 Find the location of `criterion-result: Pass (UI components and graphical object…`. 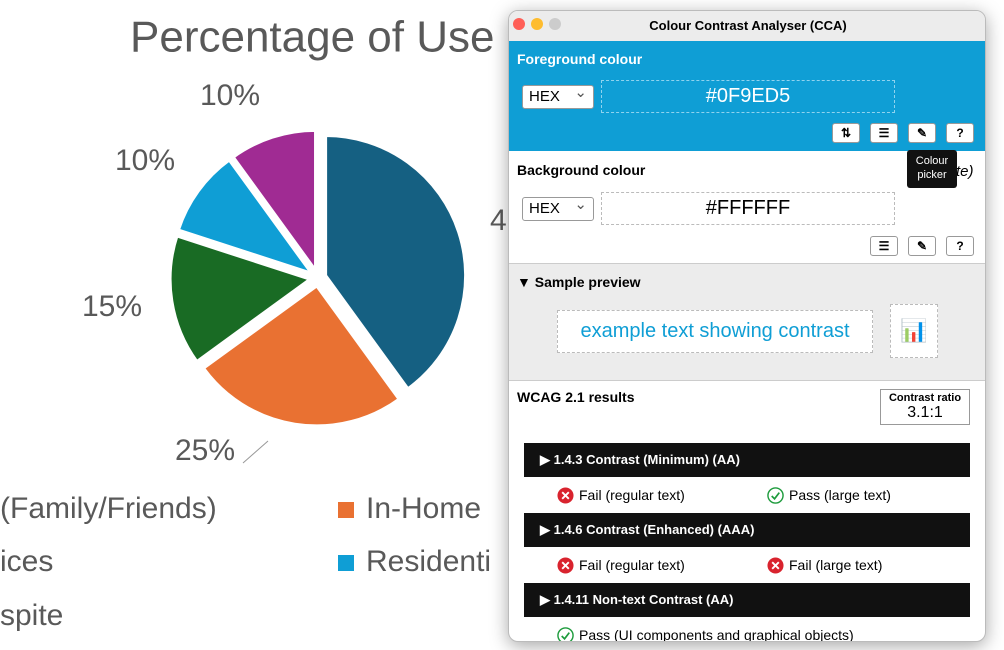

criterion-result: Pass (UI components and graphical object… is located at coordinates (705, 633).